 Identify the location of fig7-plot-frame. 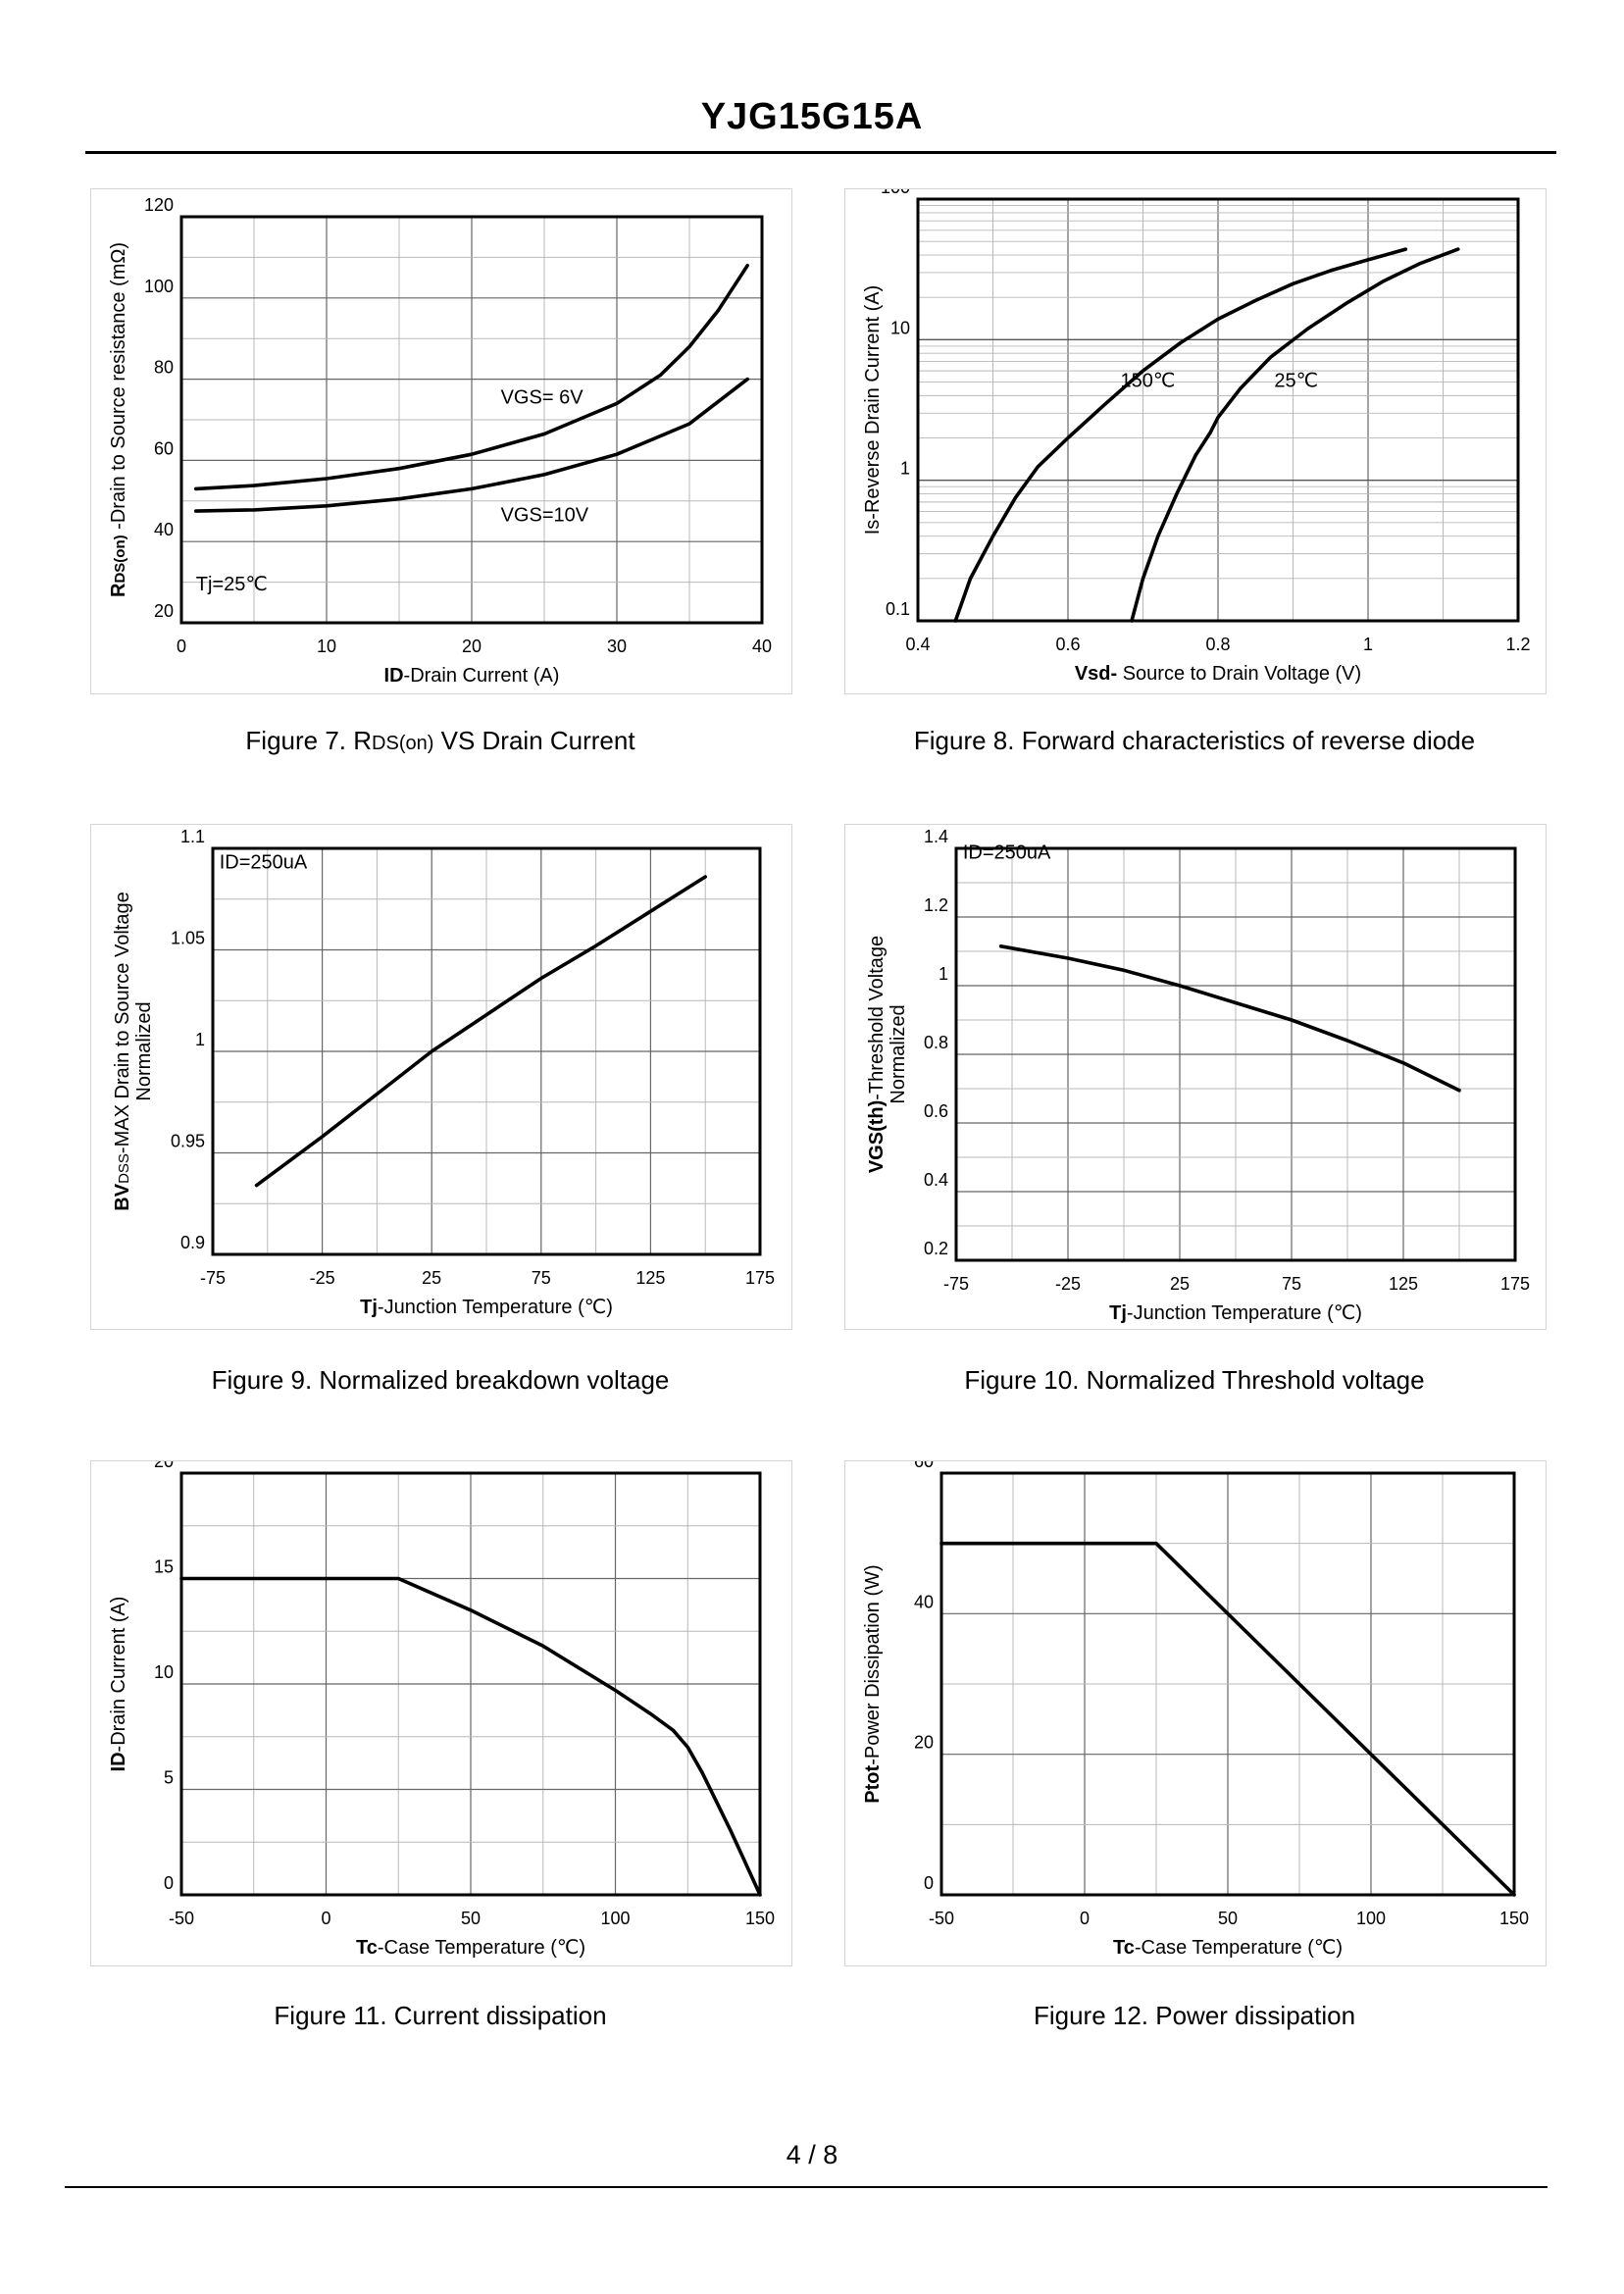
(471, 420).